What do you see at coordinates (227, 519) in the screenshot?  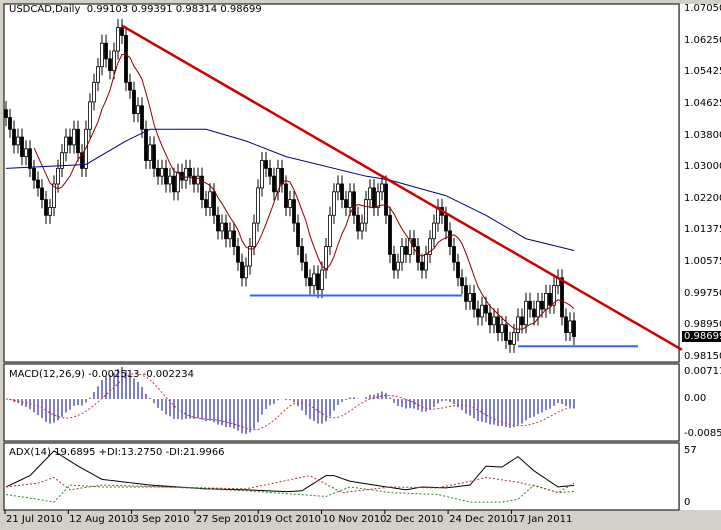 I see `date-tick-label: 27 Sep 2010` at bounding box center [227, 519].